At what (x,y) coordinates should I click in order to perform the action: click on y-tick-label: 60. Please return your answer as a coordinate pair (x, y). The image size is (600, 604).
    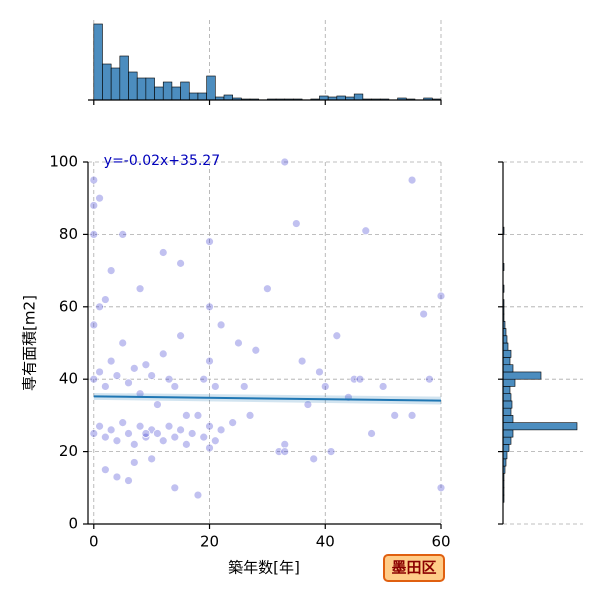
    Looking at the image, I should click on (68, 306).